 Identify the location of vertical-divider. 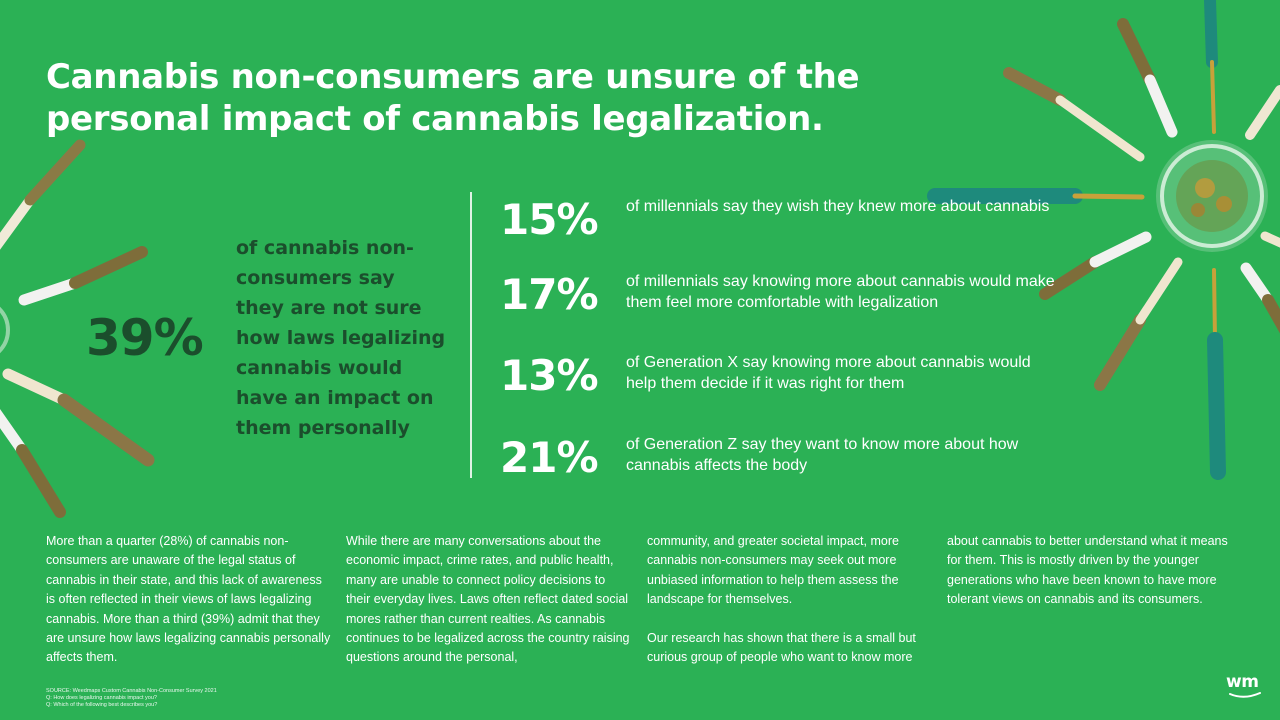
(471, 335).